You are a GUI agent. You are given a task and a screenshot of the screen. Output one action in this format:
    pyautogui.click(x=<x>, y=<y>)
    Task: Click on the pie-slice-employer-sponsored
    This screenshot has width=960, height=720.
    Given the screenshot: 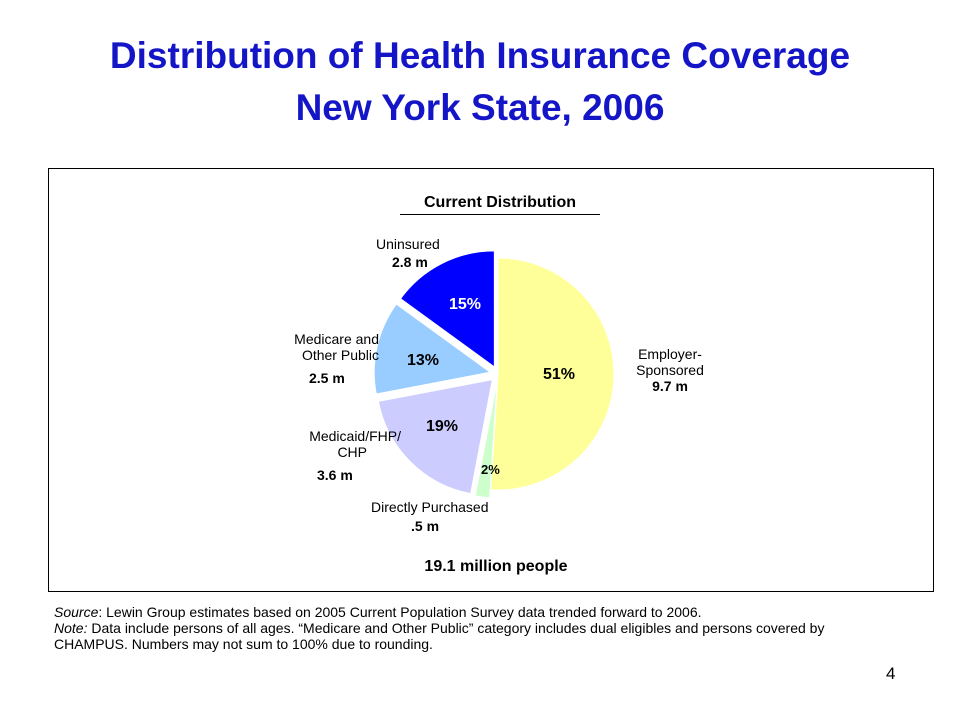 What is the action you would take?
    pyautogui.click(x=552, y=374)
    